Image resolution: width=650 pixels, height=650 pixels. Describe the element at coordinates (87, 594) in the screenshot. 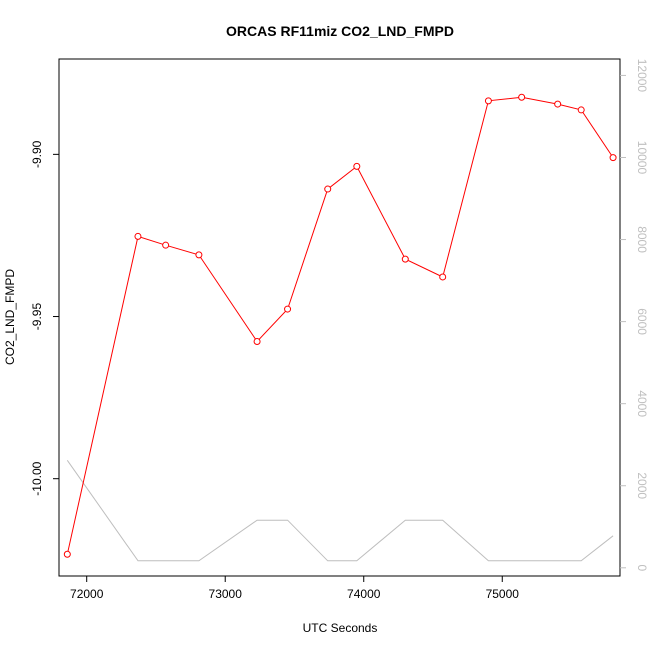

I see `x-tick-label: 72000` at that location.